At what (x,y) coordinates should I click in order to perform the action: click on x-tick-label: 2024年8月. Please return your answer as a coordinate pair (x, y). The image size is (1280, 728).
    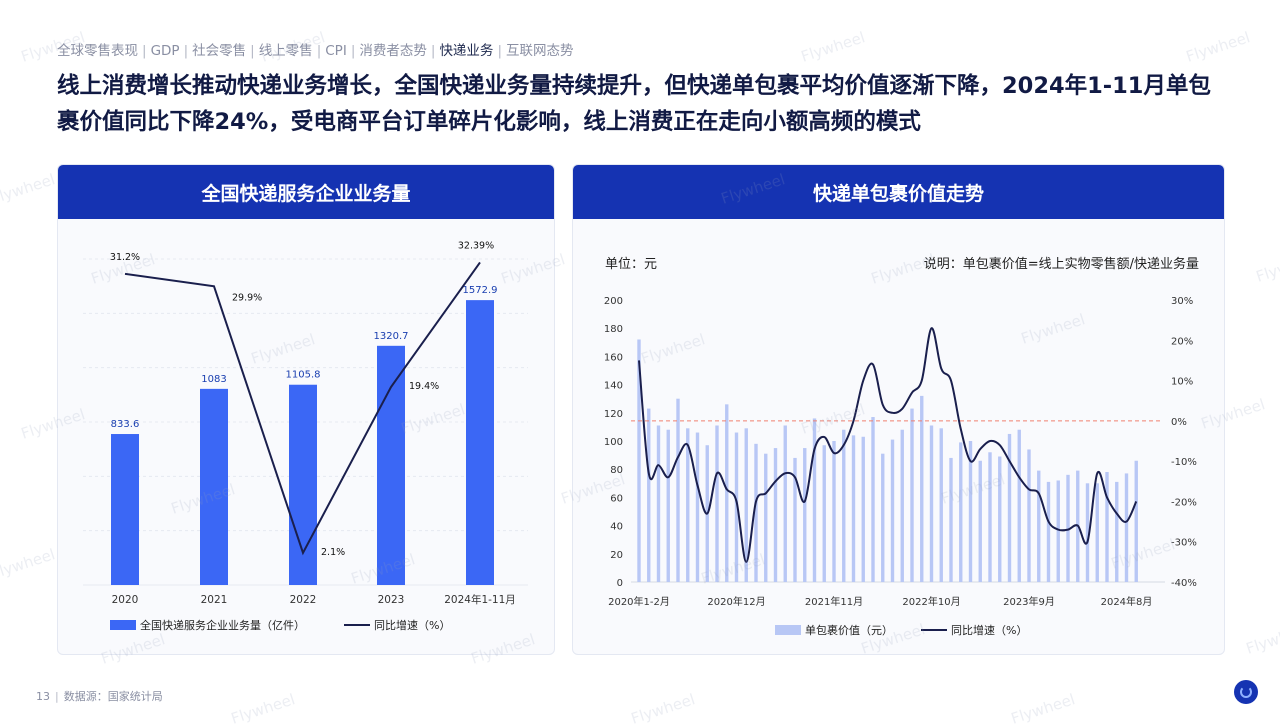
    Looking at the image, I should click on (1127, 601).